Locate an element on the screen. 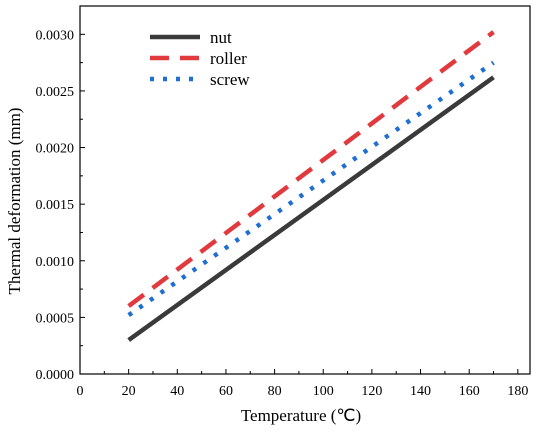  y-tick-label: 0.0020 is located at coordinates (55, 149).